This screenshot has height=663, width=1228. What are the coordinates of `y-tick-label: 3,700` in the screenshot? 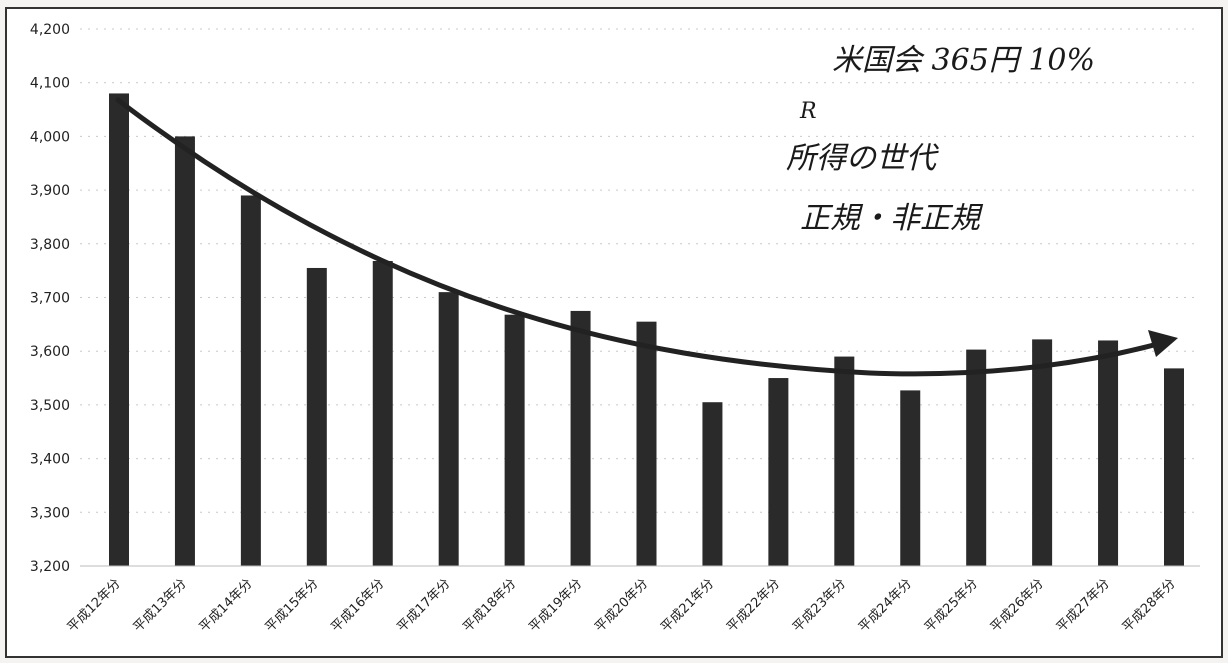 It's located at (50, 299).